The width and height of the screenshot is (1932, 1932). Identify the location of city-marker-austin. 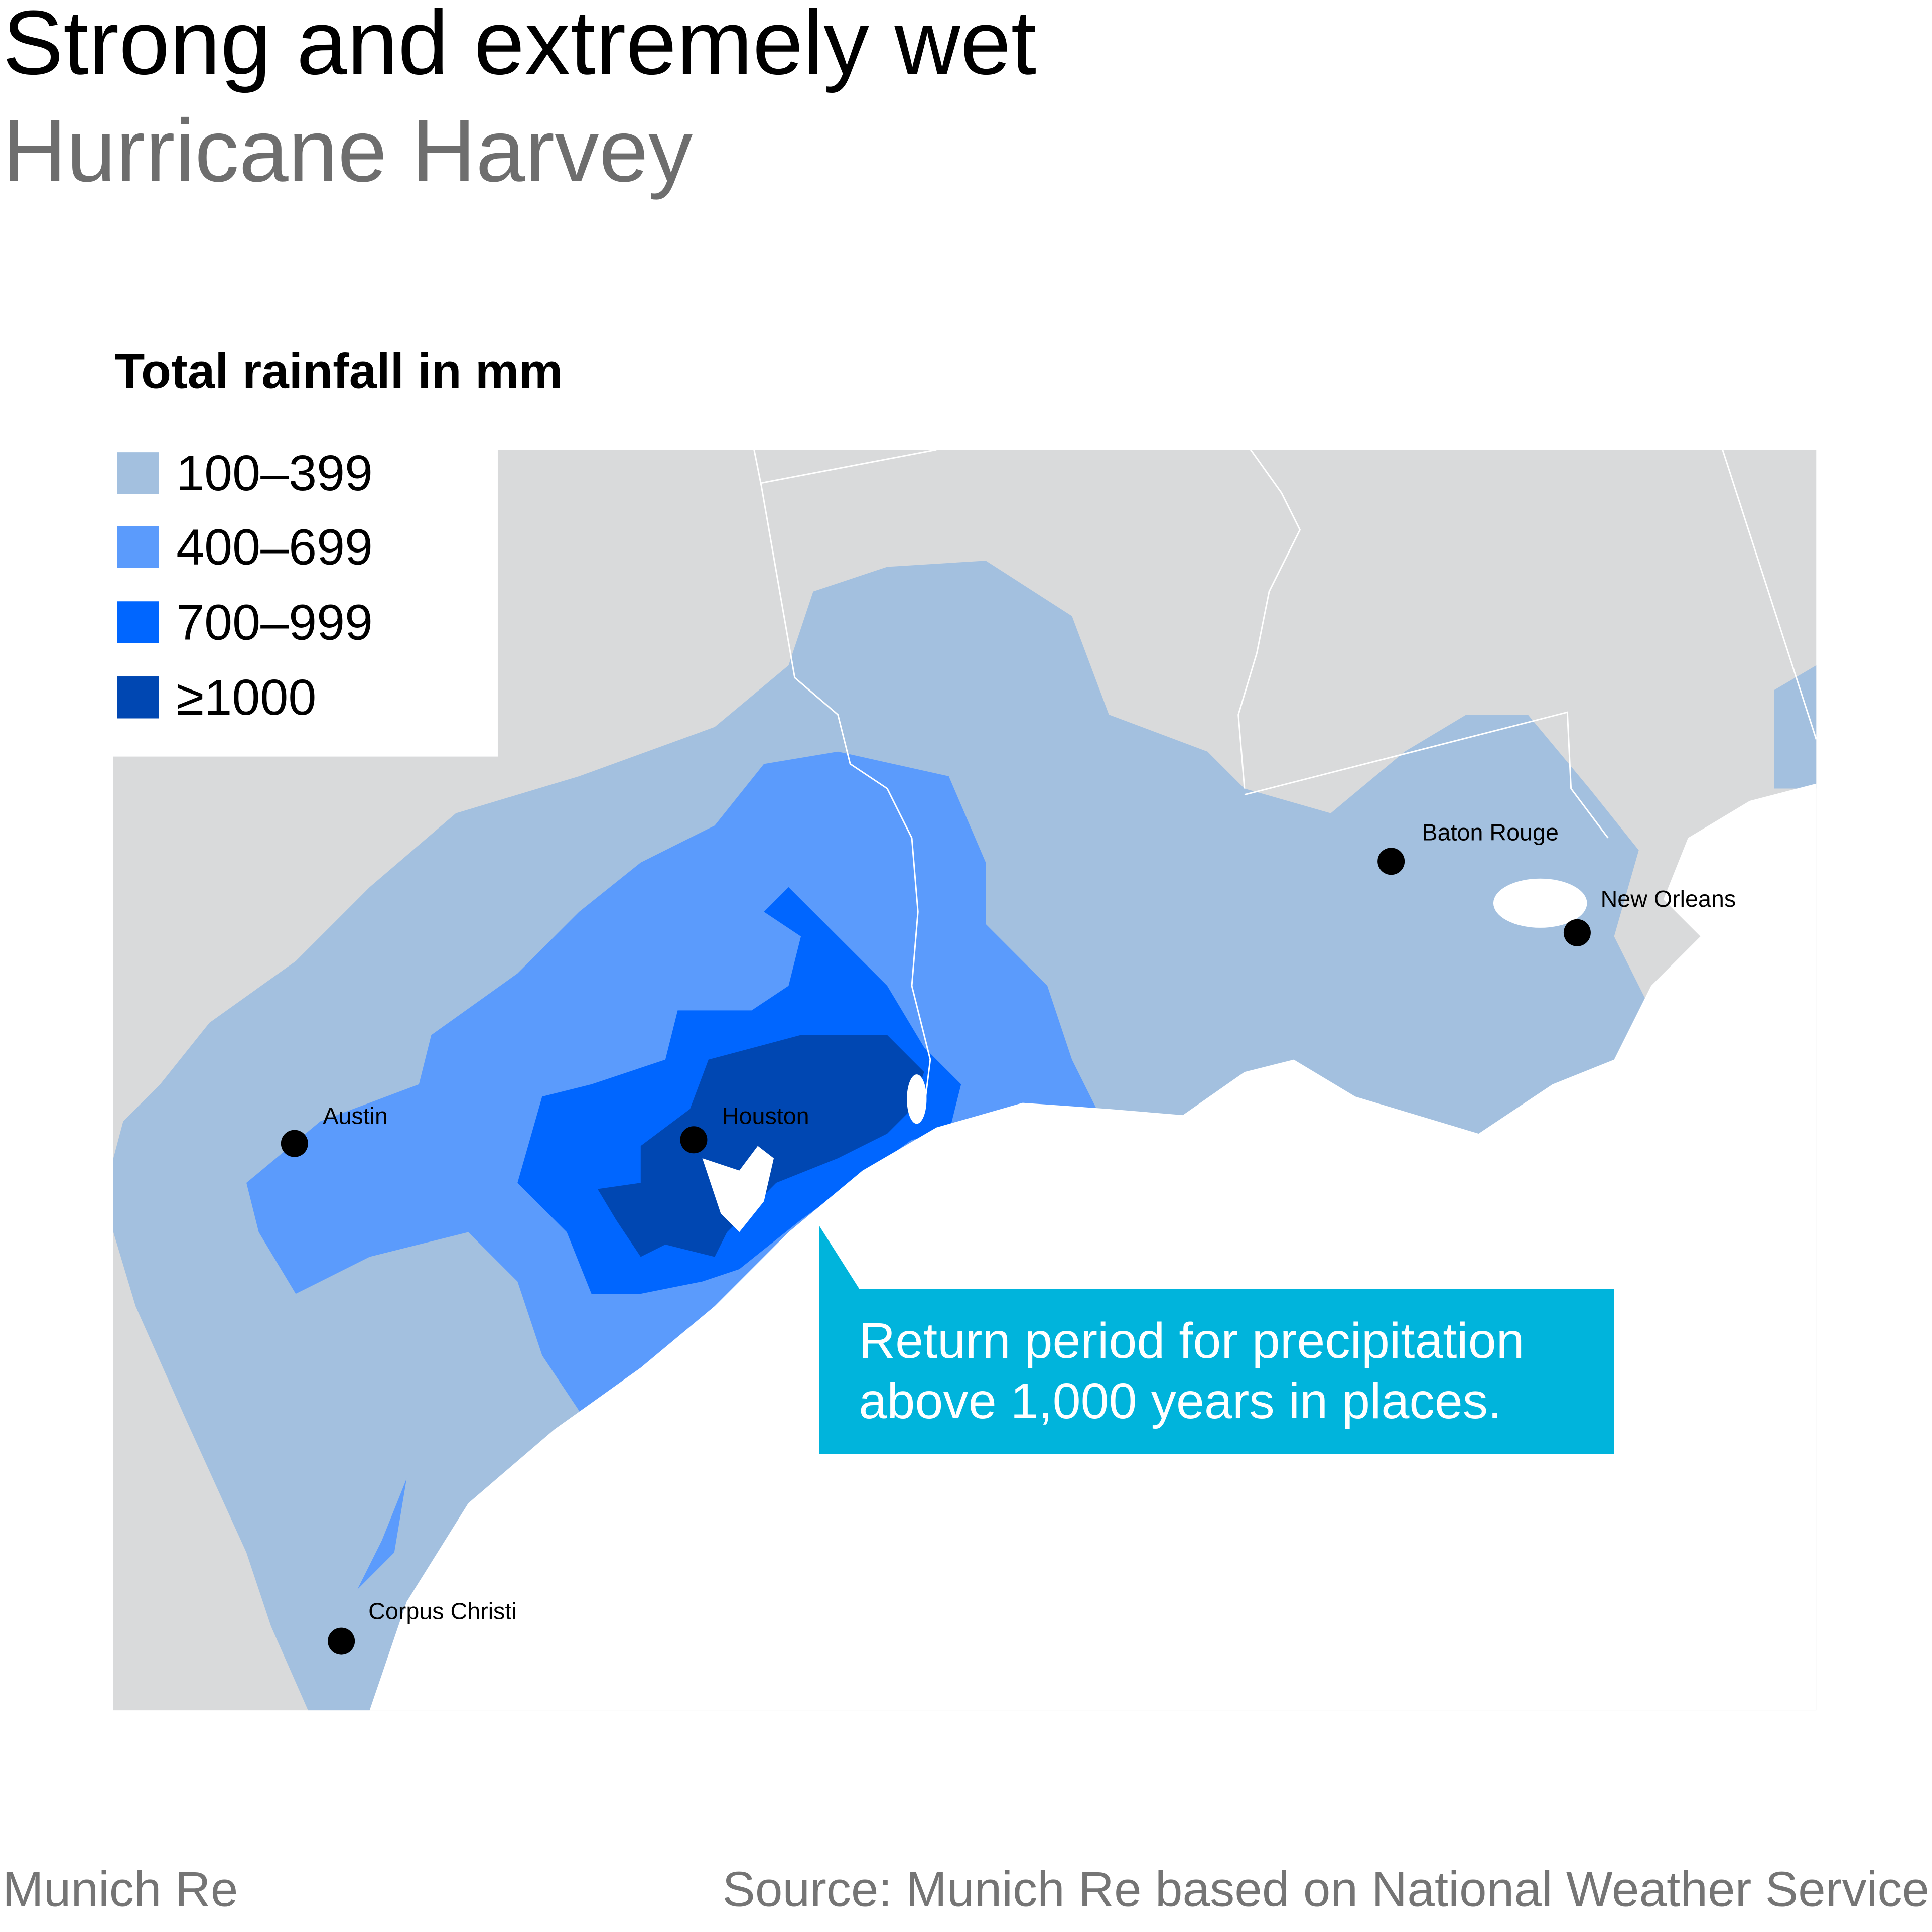
(294, 1143).